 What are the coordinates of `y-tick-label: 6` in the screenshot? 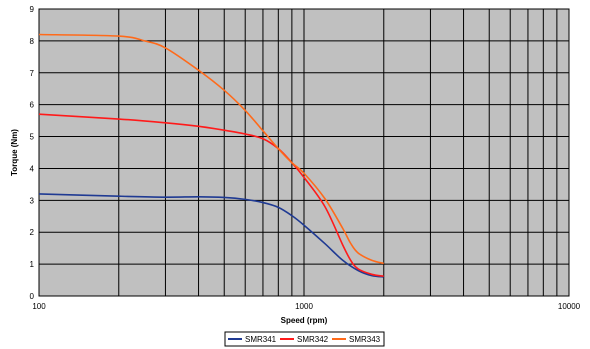 It's located at (32, 105).